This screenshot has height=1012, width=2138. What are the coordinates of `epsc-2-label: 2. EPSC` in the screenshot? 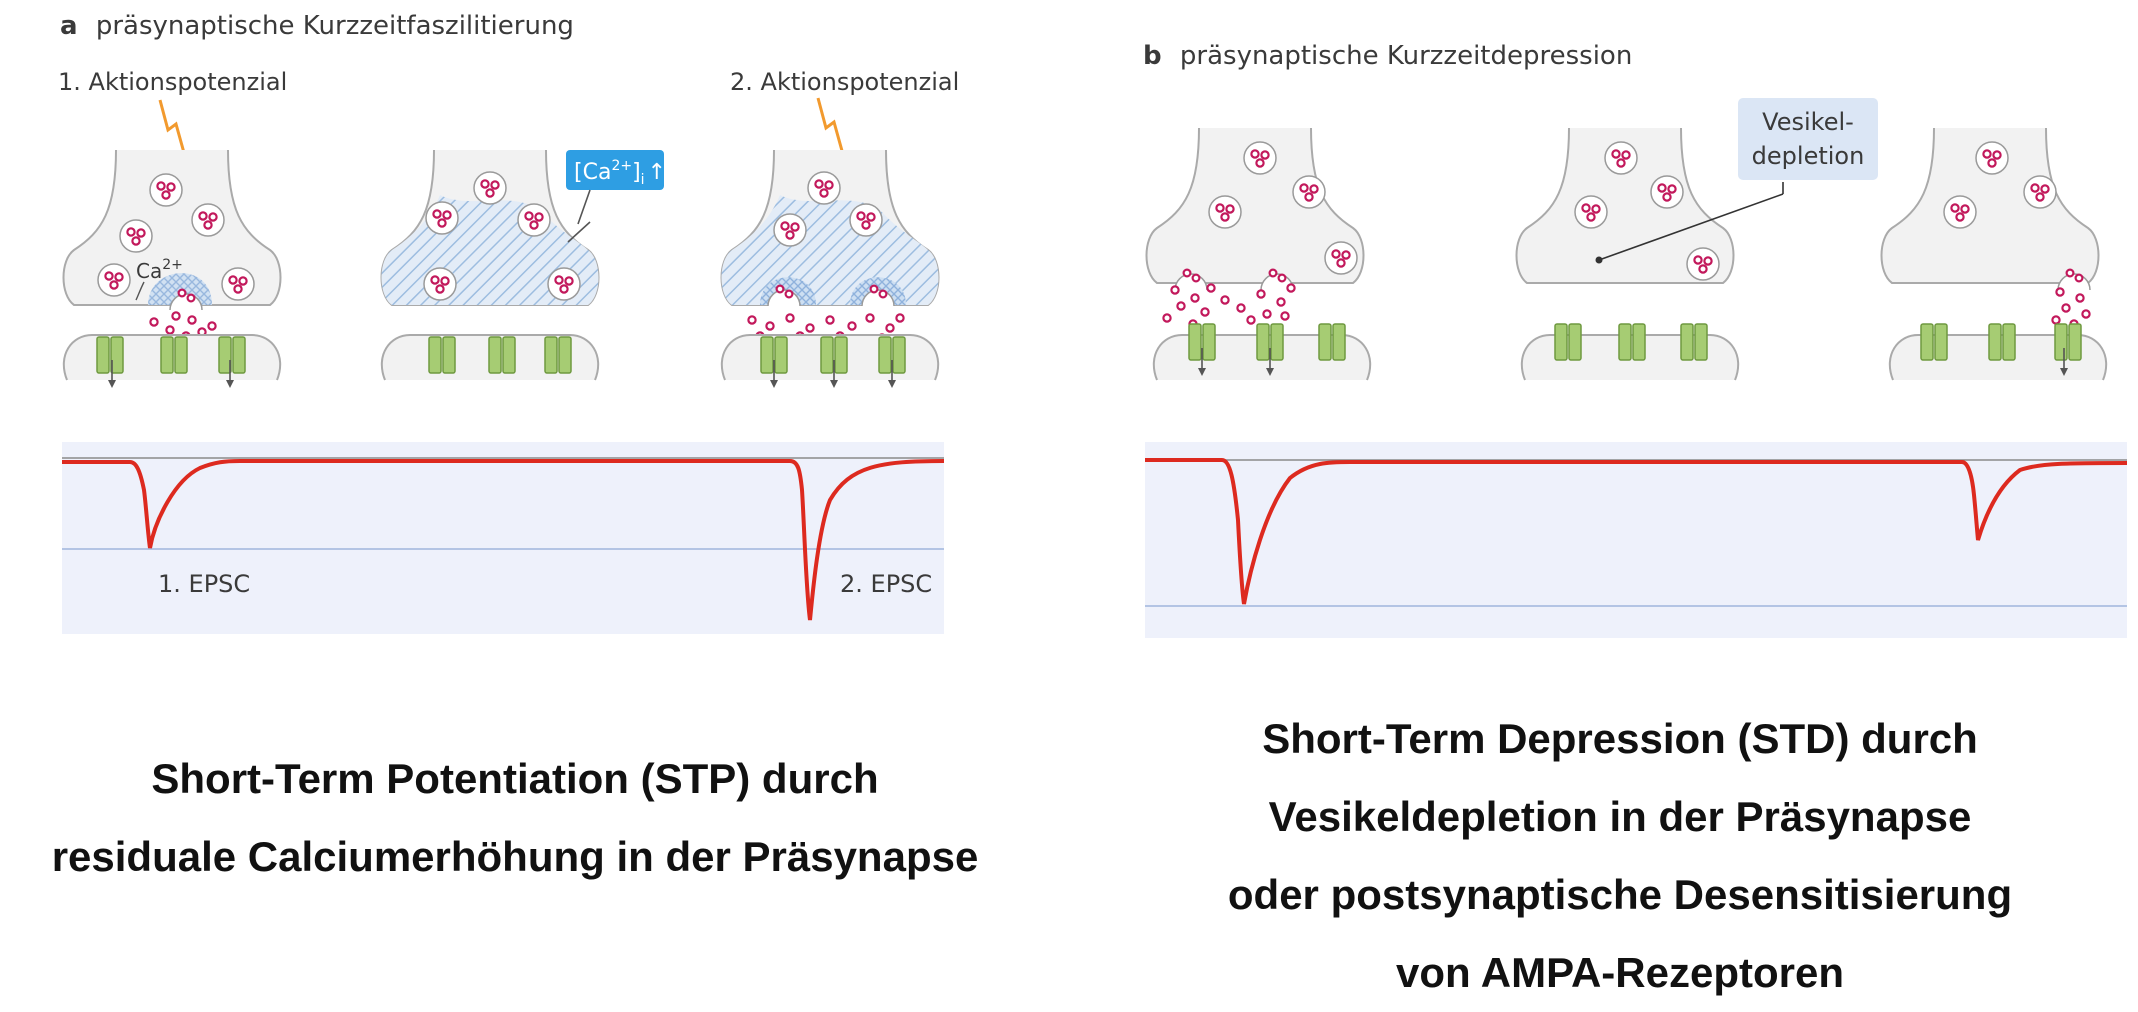 It's located at (886, 584).